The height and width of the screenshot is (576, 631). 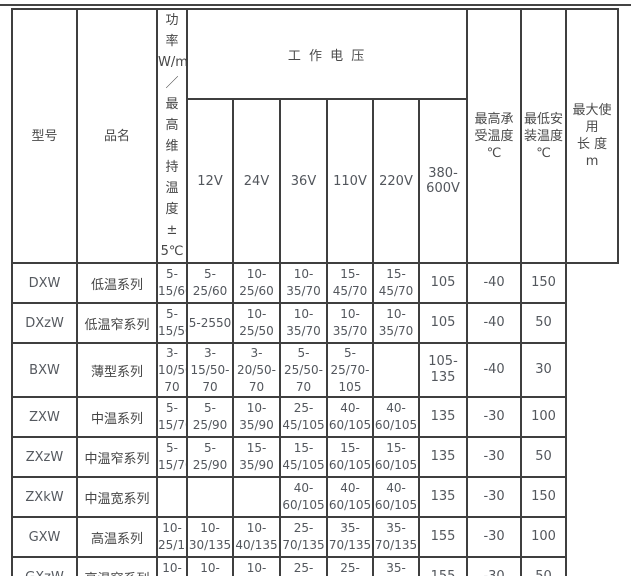 I want to click on name-cell: 低温窄系列, so click(x=117, y=323).